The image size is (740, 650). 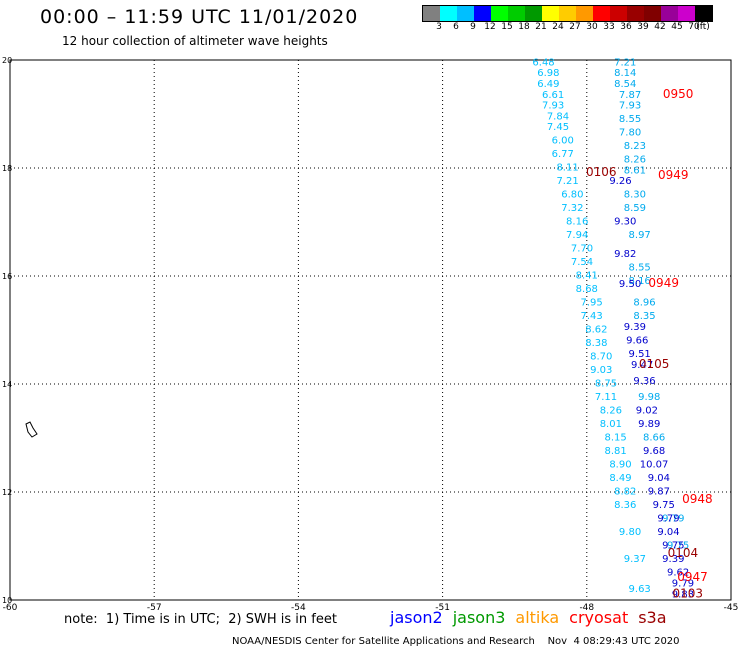 What do you see at coordinates (678, 573) in the screenshot?
I see `swh-blue-value: 9.62` at bounding box center [678, 573].